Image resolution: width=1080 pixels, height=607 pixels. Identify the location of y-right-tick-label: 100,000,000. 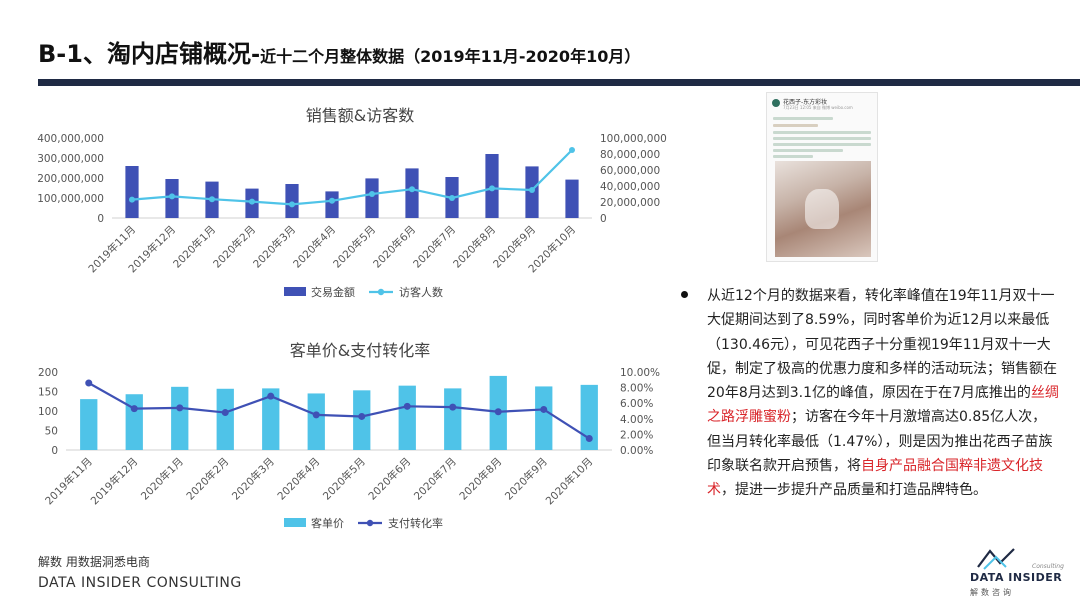
(633, 139).